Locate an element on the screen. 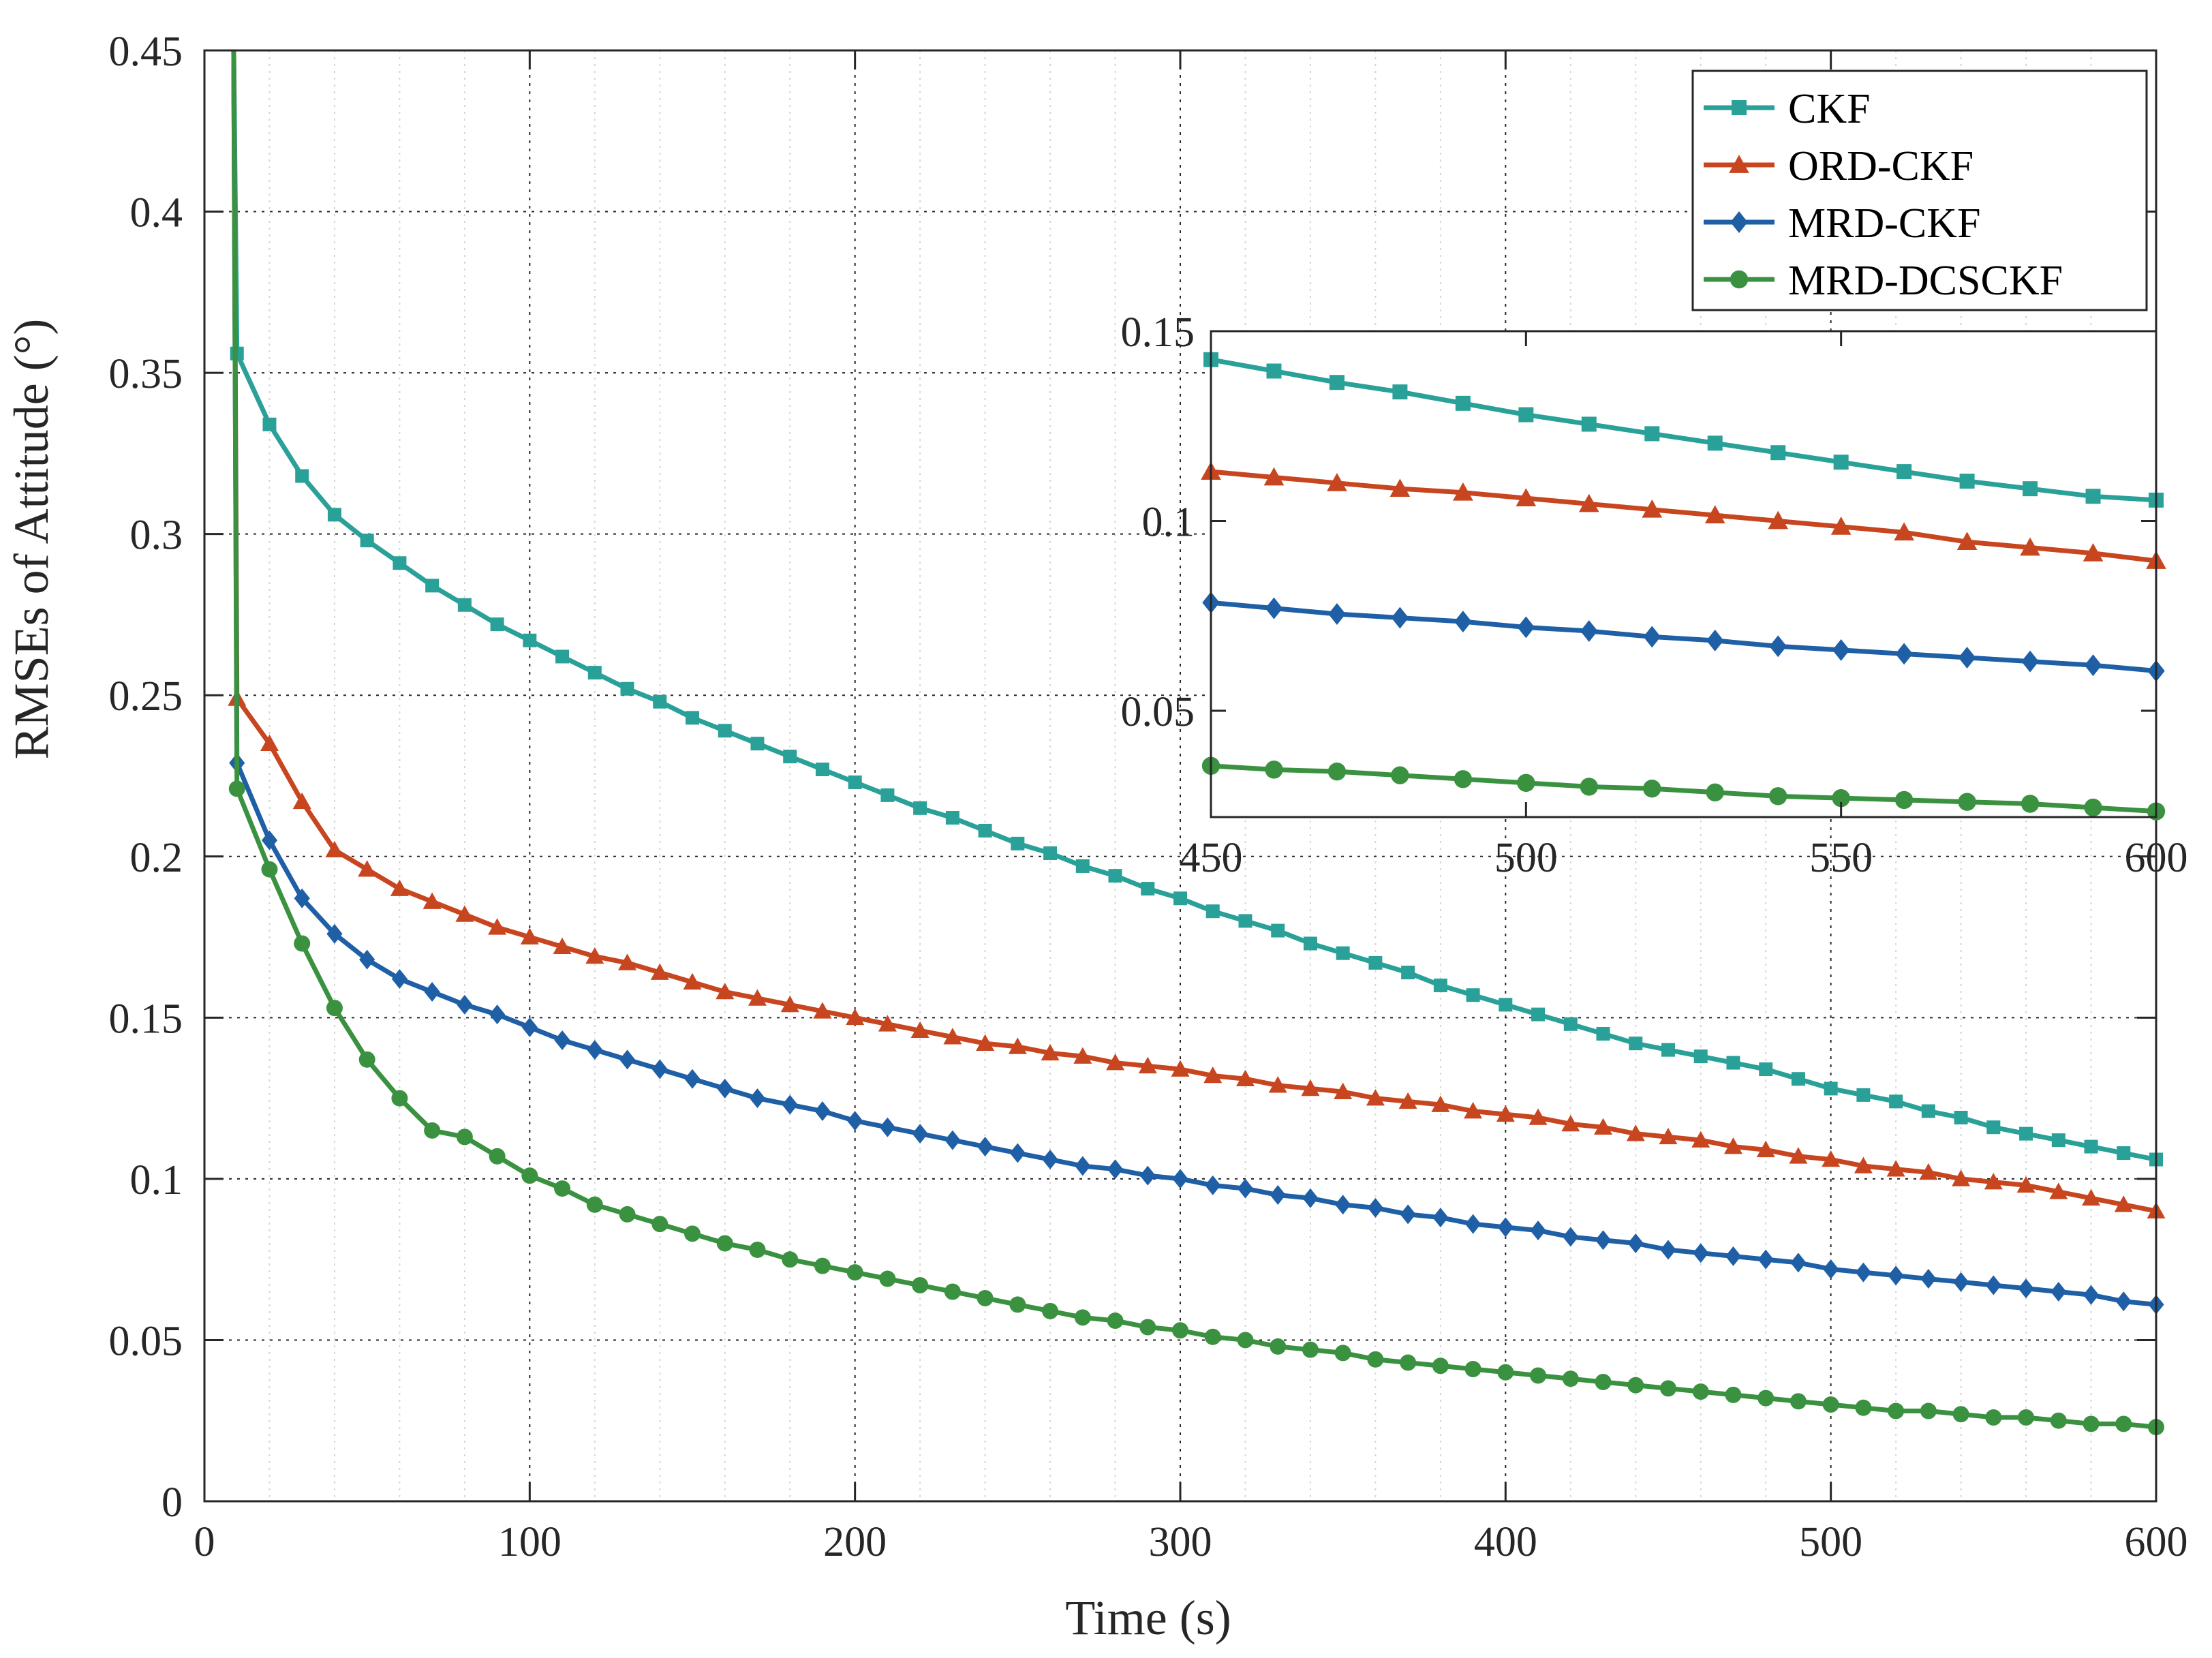  y-tick-label: 0.05 is located at coordinates (146, 1341).